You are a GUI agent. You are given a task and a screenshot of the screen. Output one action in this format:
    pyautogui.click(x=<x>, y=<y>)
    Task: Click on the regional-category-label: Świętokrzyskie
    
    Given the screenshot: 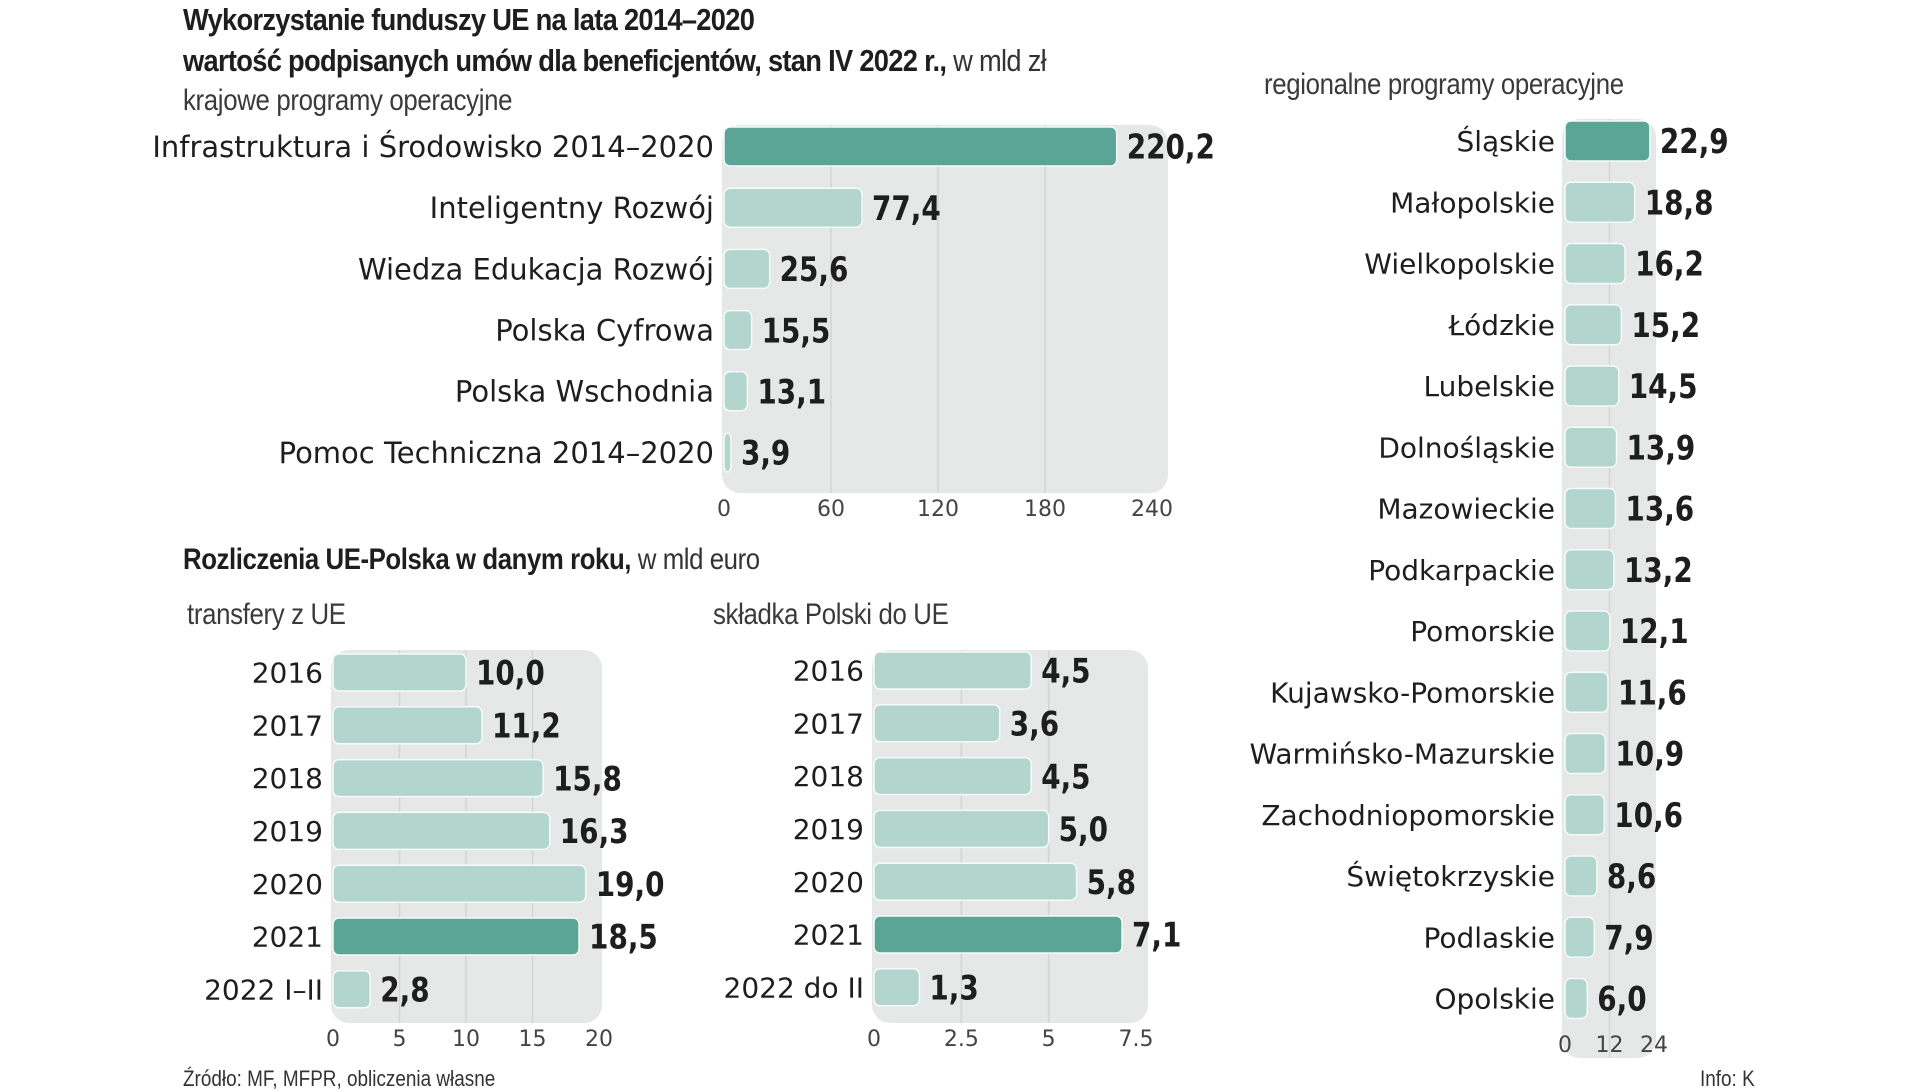 What is the action you would take?
    pyautogui.click(x=1450, y=876)
    